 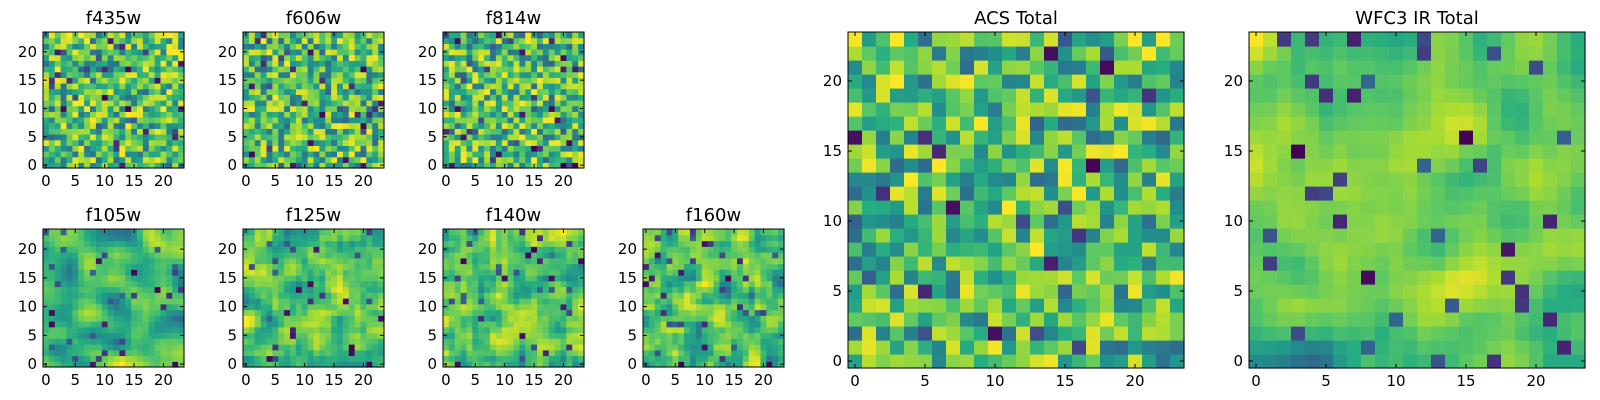 What do you see at coordinates (276, 181) in the screenshot?
I see `x-tick-label: 5` at bounding box center [276, 181].